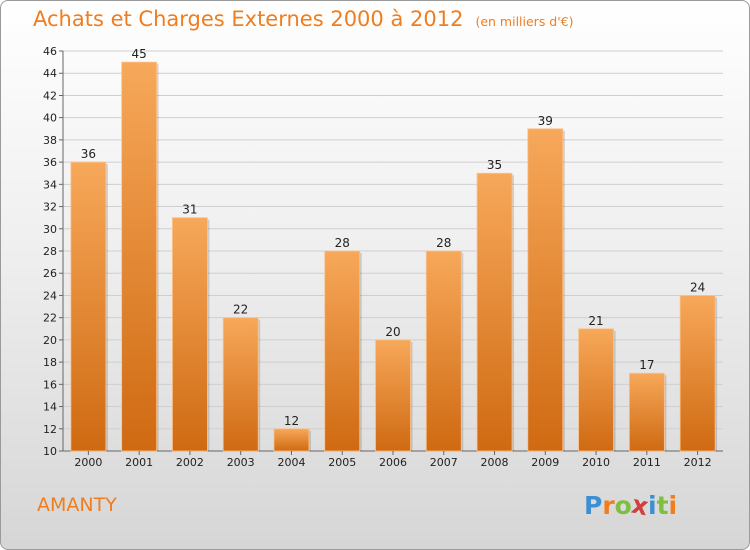 The image size is (750, 550). What do you see at coordinates (623, 505) in the screenshot?
I see `logo-letter: o` at bounding box center [623, 505].